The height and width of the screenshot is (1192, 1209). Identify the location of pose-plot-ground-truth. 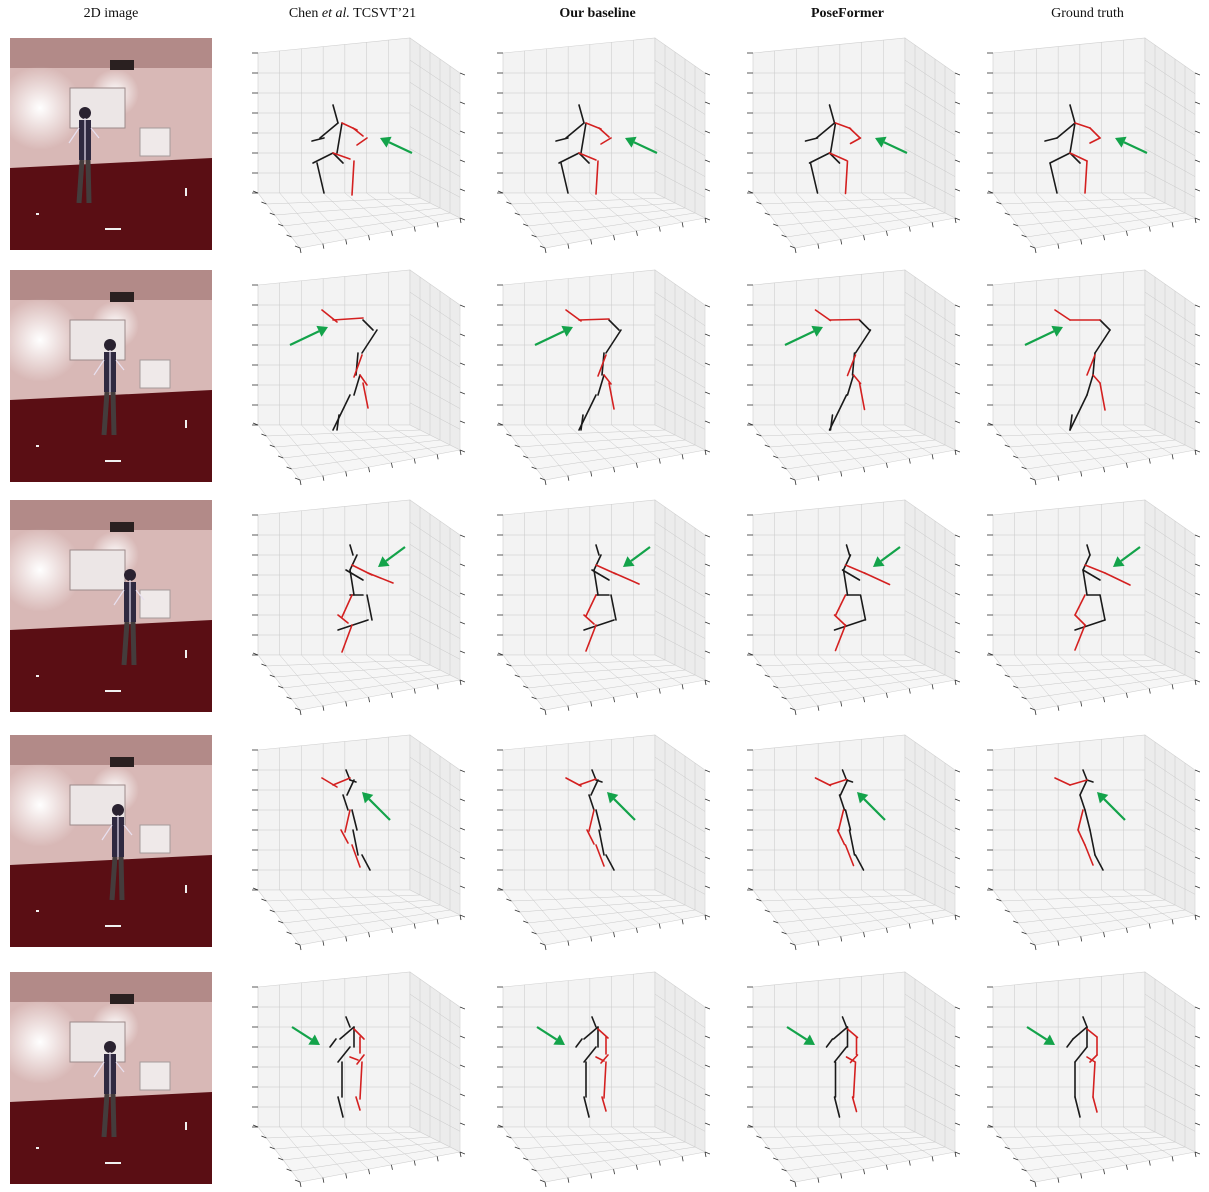
(1087, 1079).